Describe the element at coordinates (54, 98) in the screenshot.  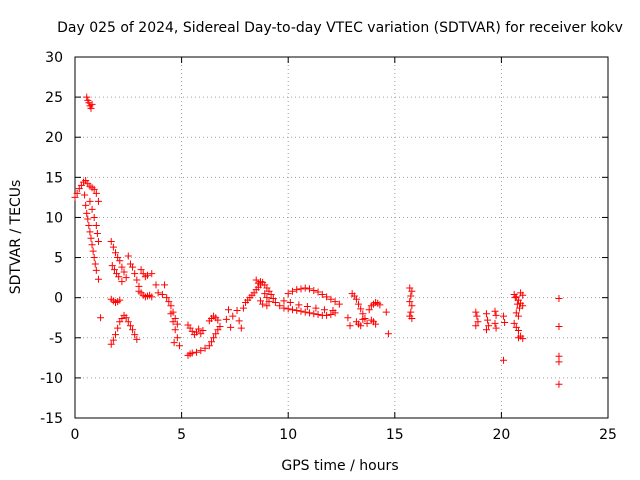
I see `y-tick-label: 25` at that location.